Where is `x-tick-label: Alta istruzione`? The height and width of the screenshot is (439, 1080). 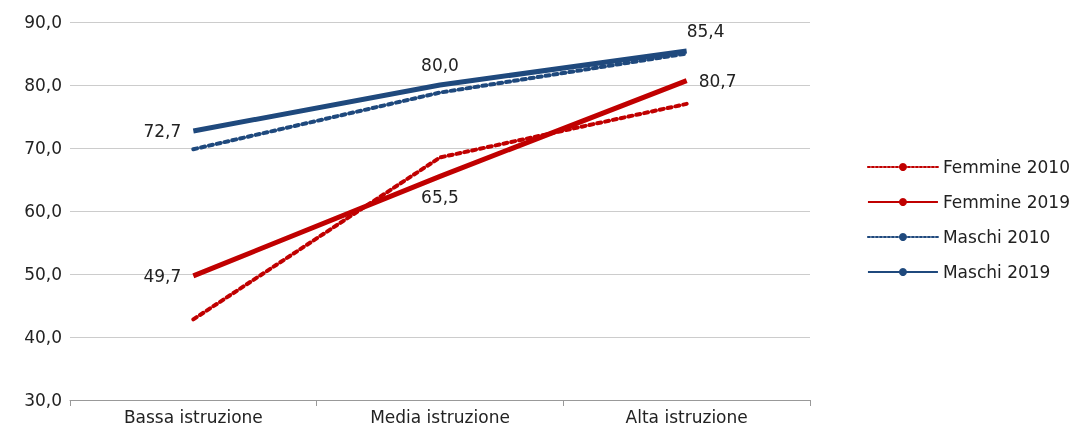 x-tick-label: Alta istruzione is located at coordinates (686, 416).